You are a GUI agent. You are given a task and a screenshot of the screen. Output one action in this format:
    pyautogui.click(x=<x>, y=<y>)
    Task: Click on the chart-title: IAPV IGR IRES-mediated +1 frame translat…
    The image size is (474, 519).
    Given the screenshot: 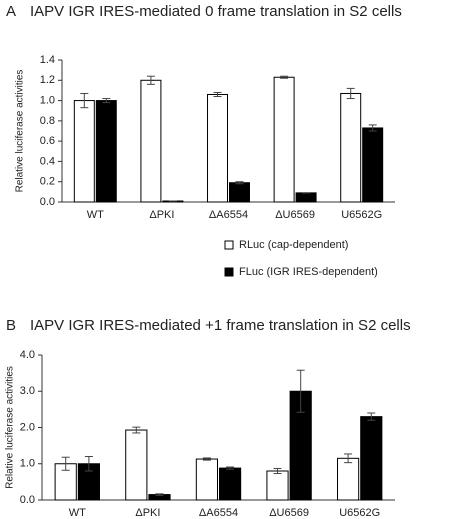 What is the action you would take?
    pyautogui.click(x=220, y=325)
    